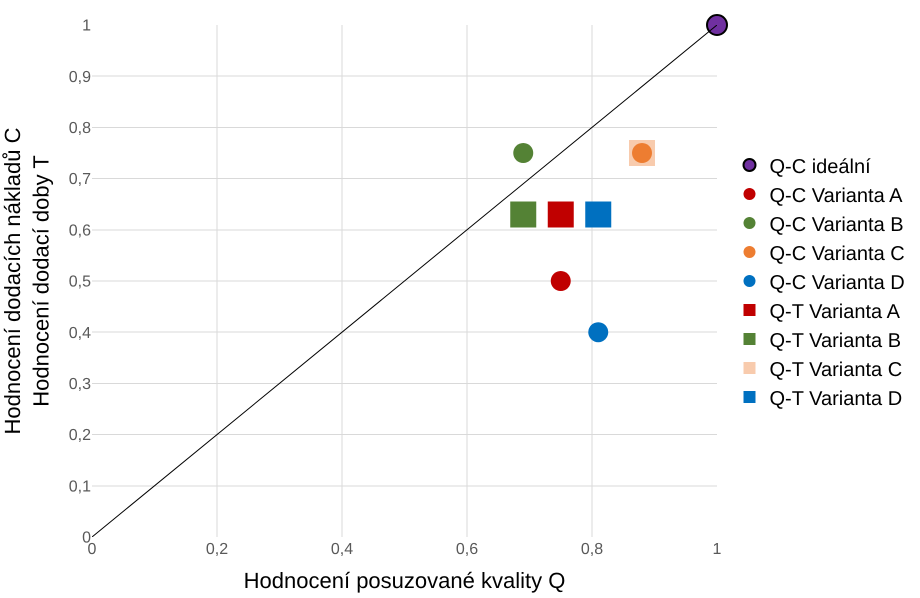  I want to click on y-tick-label: 0,2, so click(80, 435).